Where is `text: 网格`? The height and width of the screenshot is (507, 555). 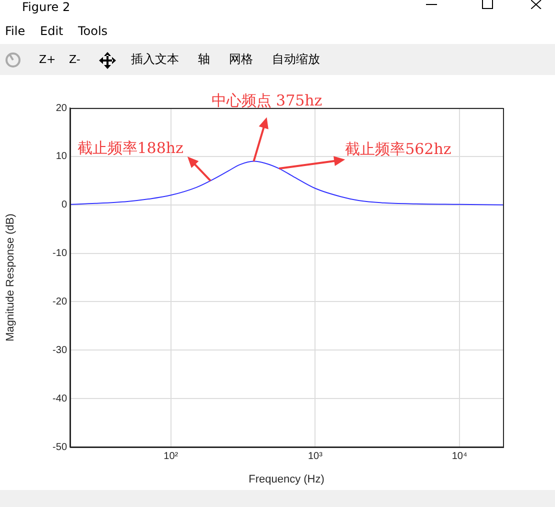
text: 网格 is located at coordinates (241, 59).